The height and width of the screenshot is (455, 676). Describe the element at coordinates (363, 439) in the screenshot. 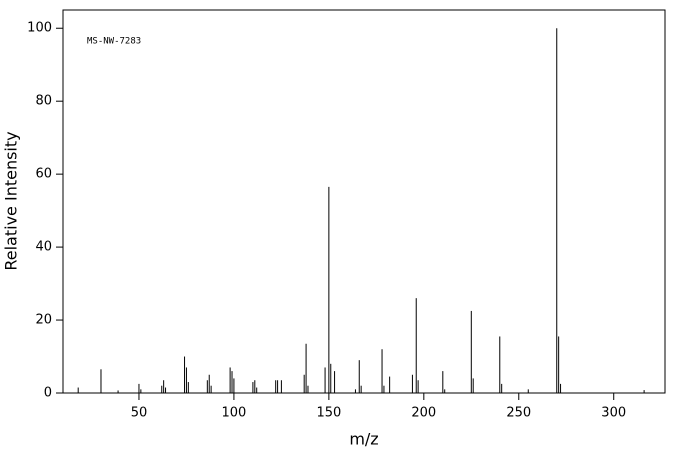

I see `x-axis-label: m/z` at that location.